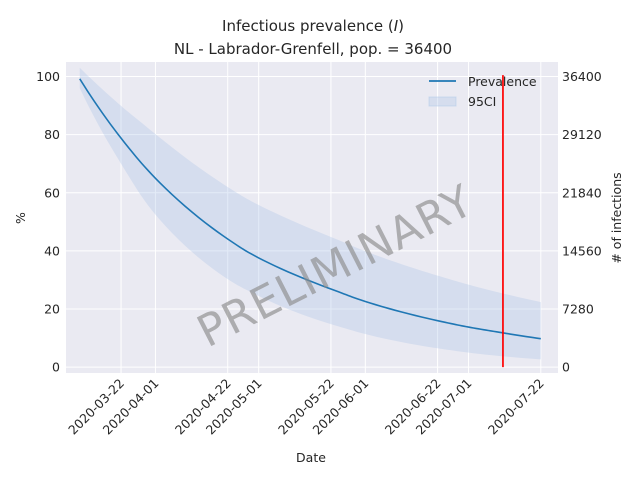 The height and width of the screenshot is (480, 640). I want to click on y-axis-label: %, so click(20, 218).